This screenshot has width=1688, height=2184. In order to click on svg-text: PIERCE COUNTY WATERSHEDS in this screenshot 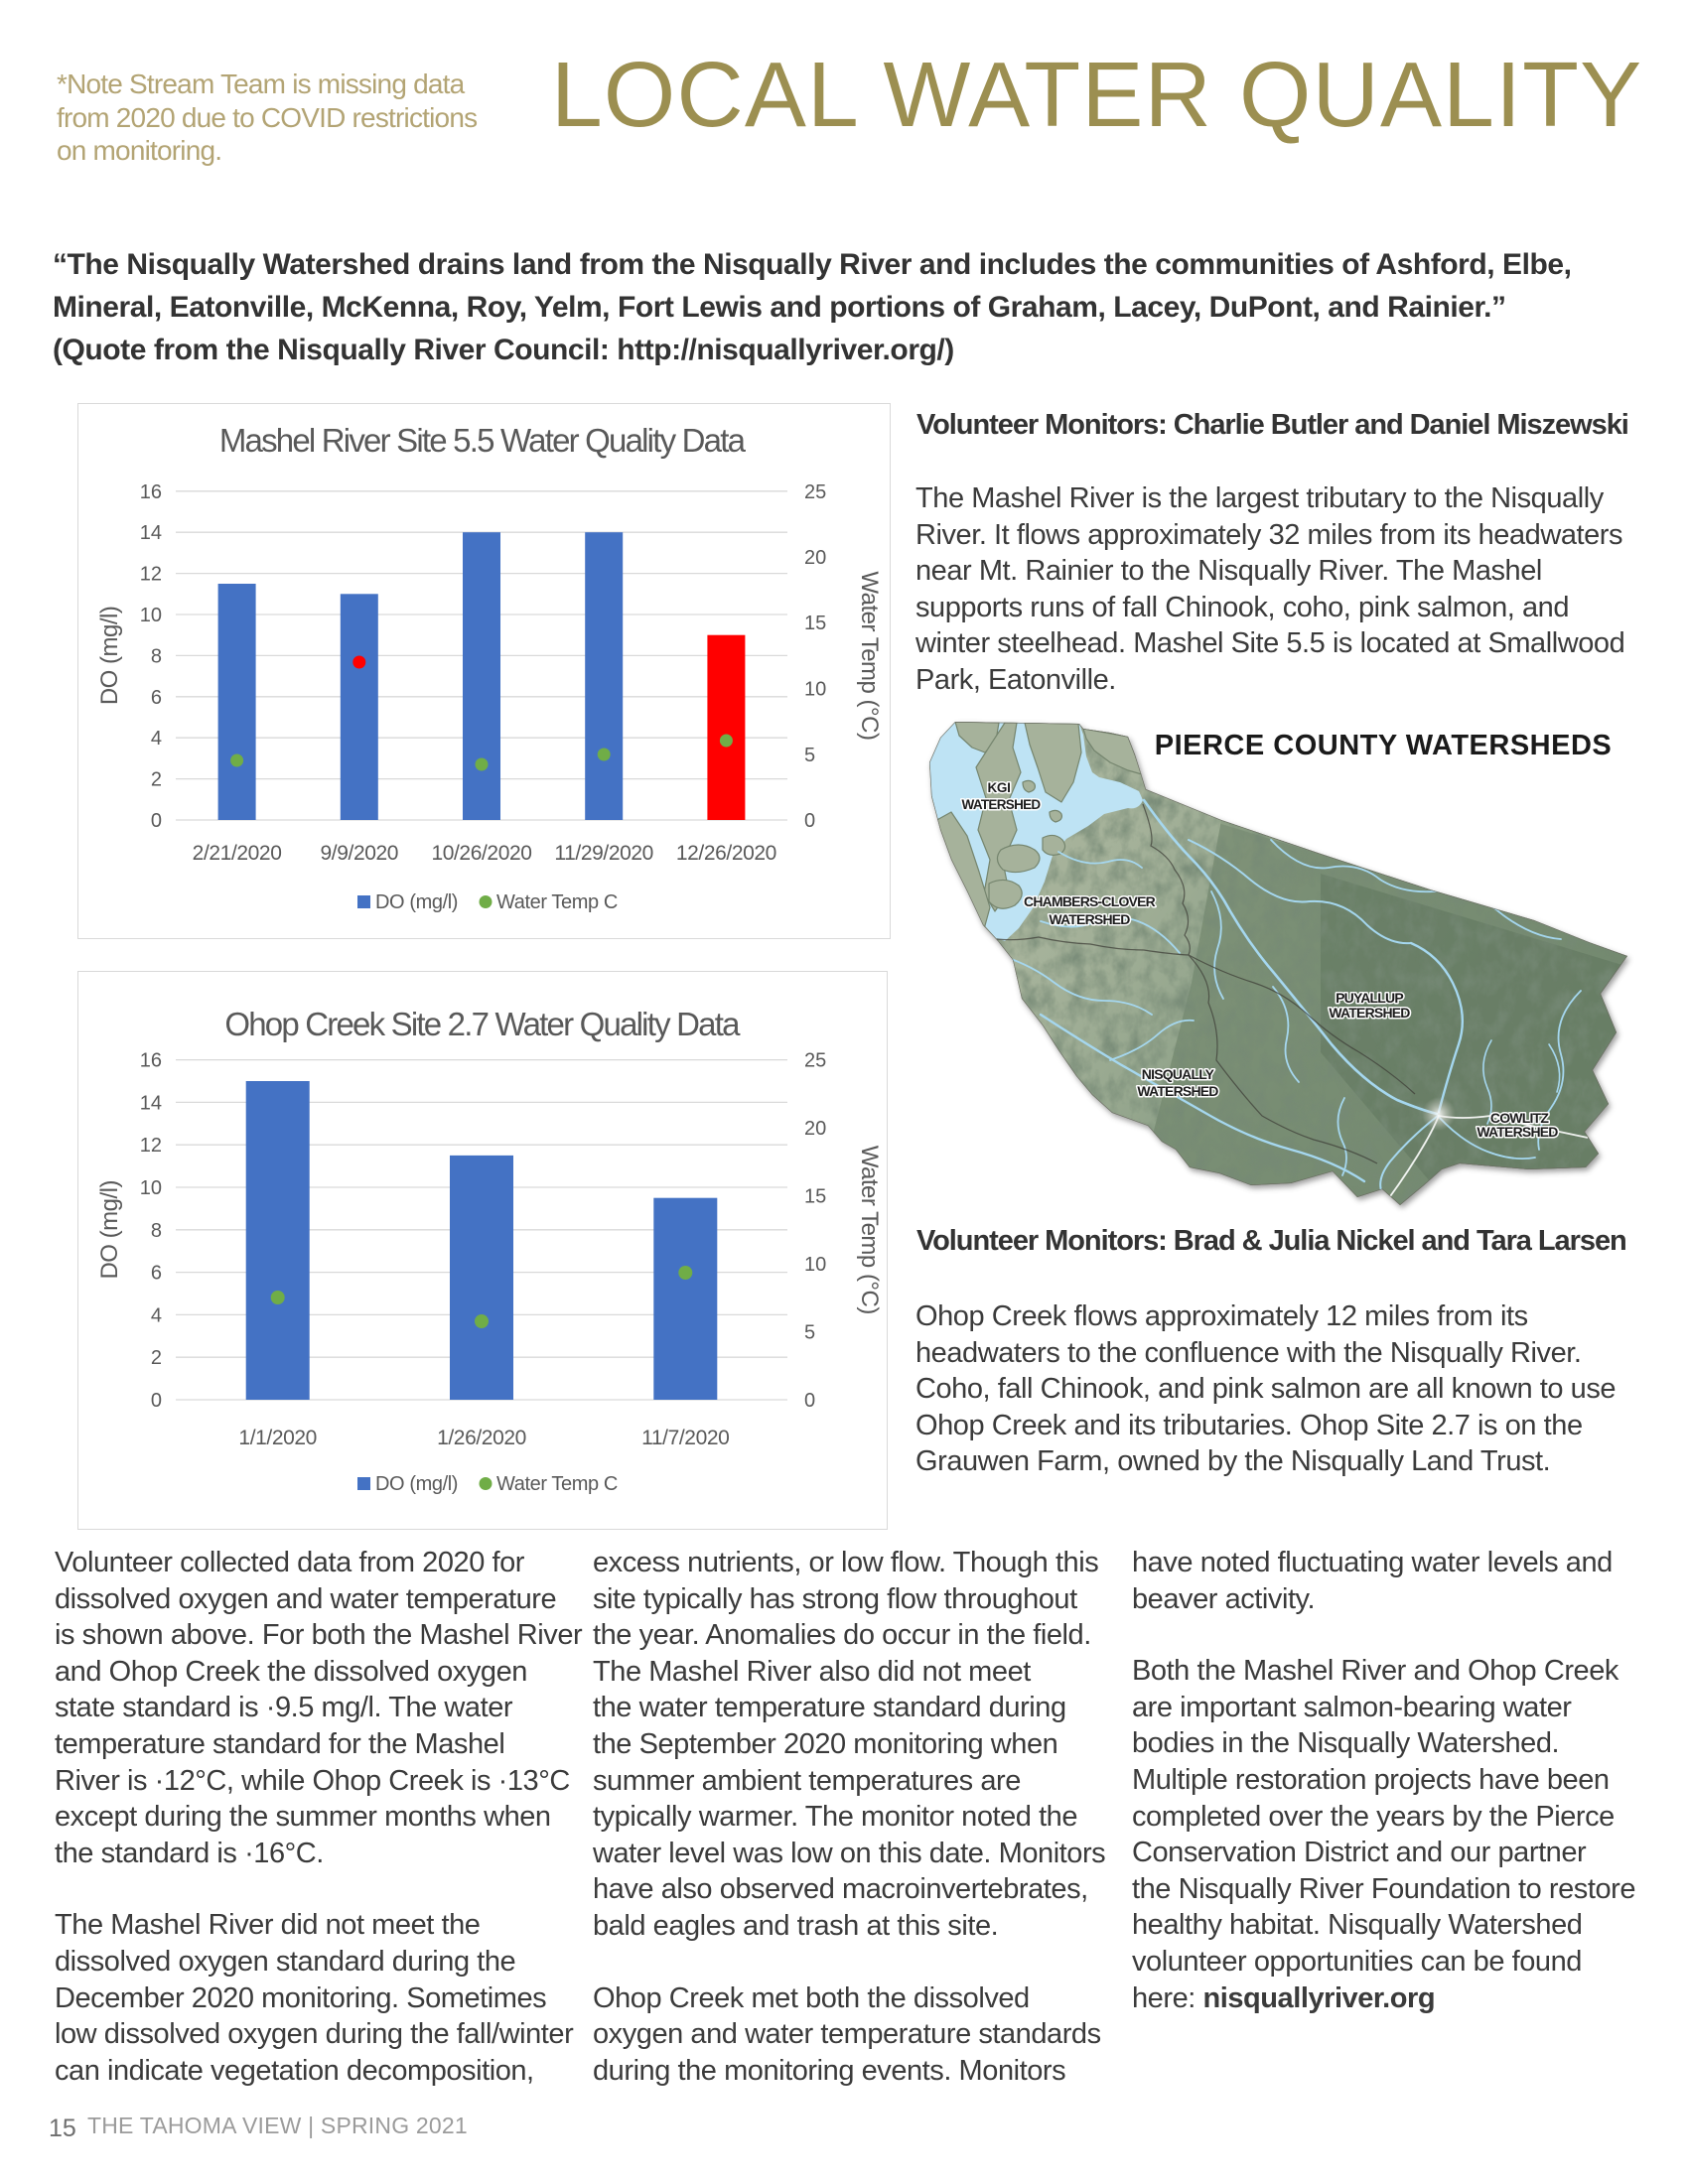, I will do `click(1383, 745)`.